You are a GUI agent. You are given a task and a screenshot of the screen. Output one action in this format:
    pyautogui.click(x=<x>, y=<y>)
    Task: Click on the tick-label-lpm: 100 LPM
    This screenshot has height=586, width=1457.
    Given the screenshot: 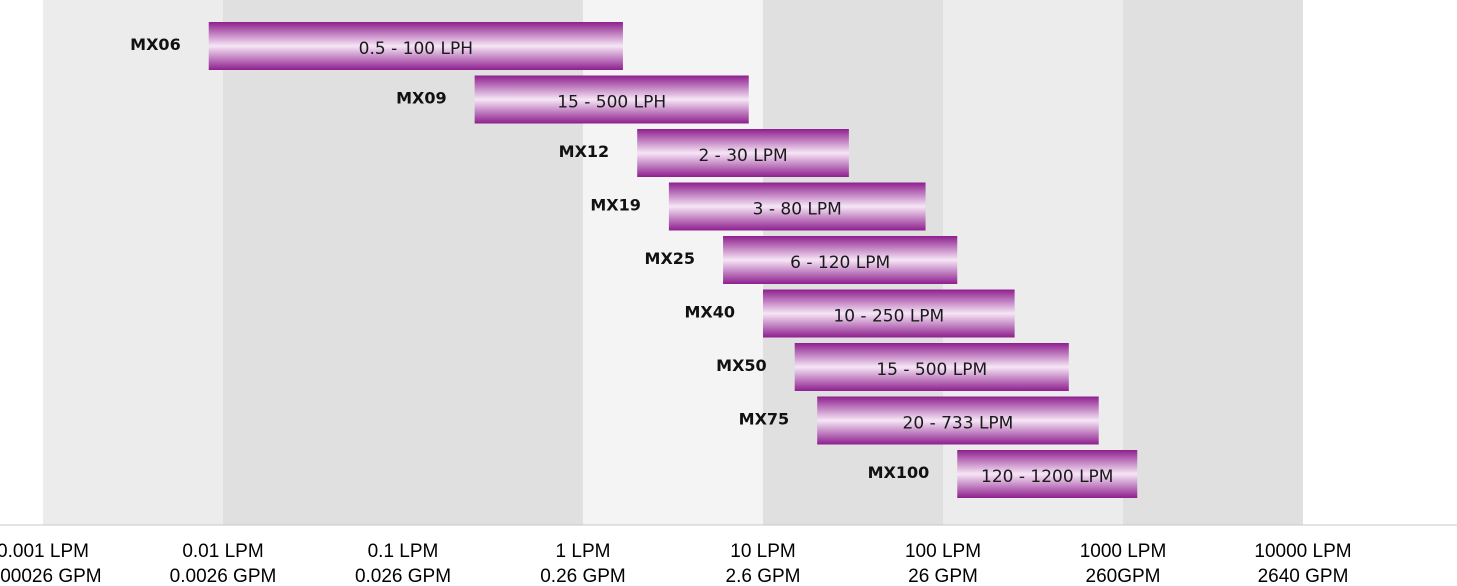 What is the action you would take?
    pyautogui.click(x=943, y=551)
    